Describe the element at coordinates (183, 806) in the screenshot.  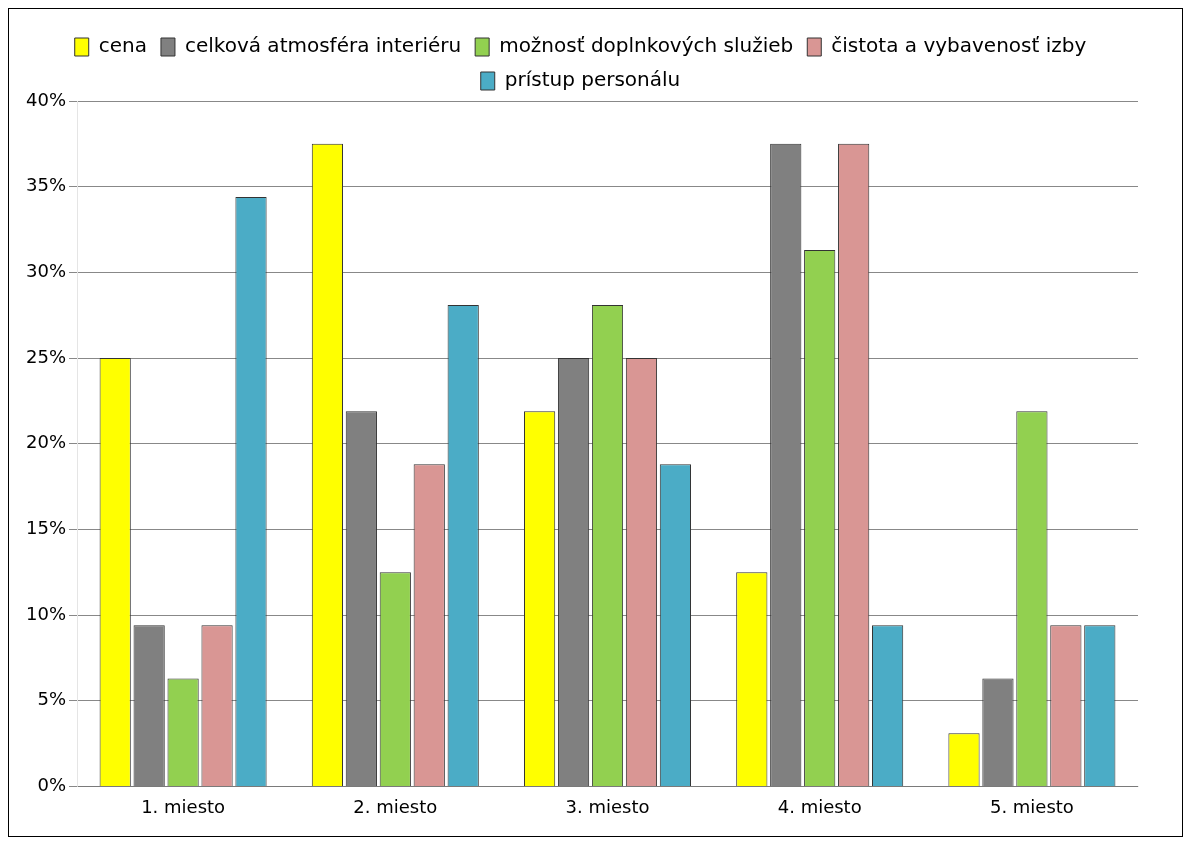
I see `x-tick-label: 1. miesto` at that location.